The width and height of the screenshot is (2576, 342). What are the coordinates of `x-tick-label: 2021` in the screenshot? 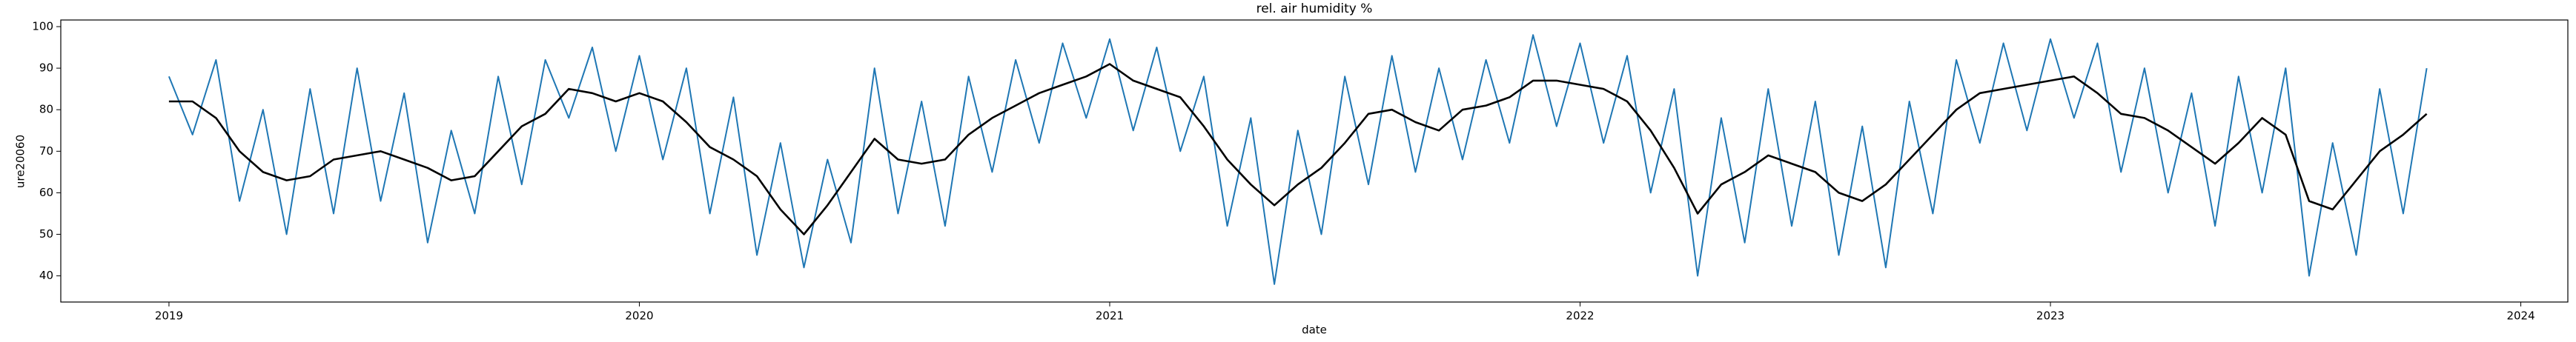 It's located at (1110, 316).